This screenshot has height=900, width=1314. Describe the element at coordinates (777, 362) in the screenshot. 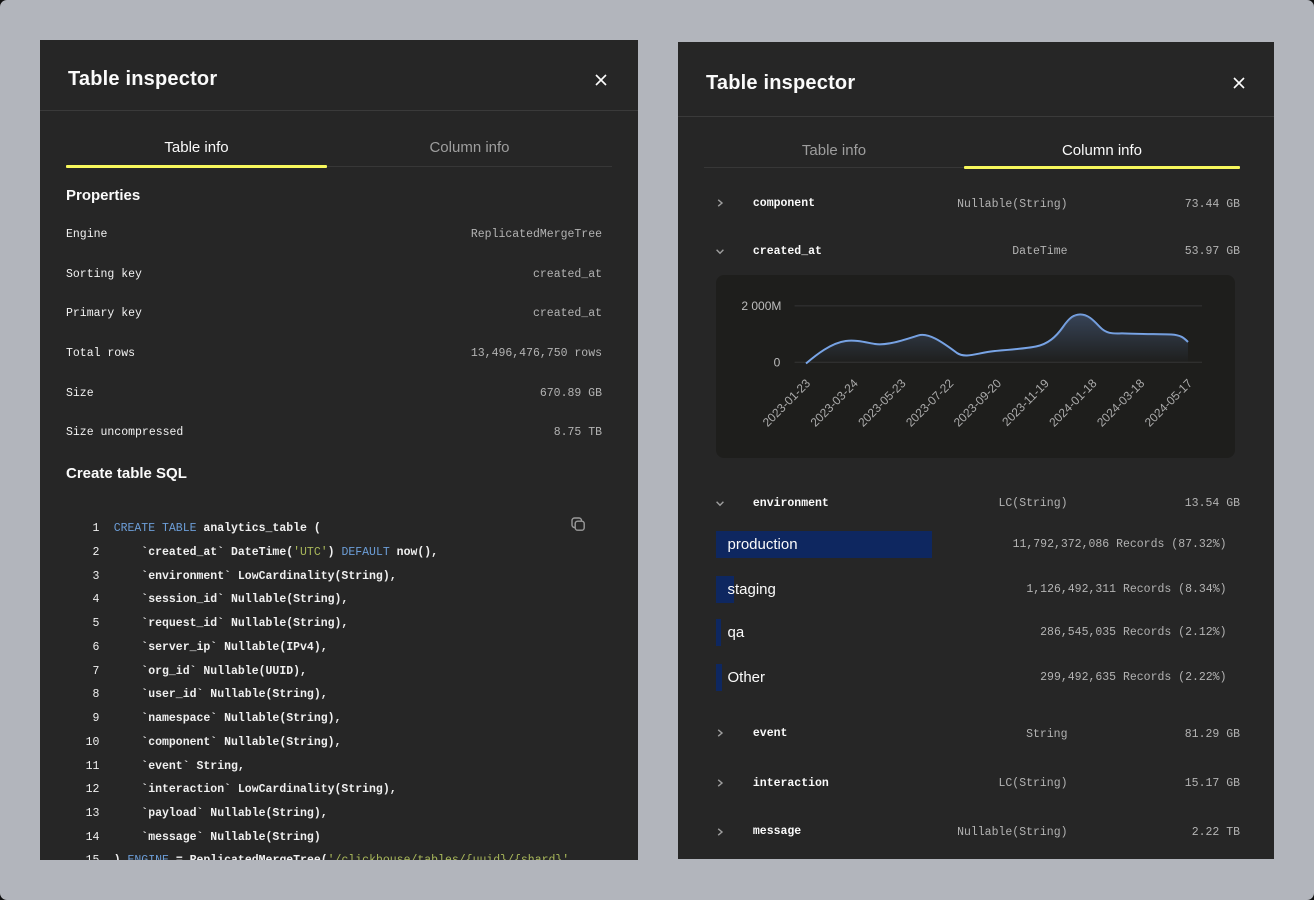

I see `svg-text: 0` at that location.